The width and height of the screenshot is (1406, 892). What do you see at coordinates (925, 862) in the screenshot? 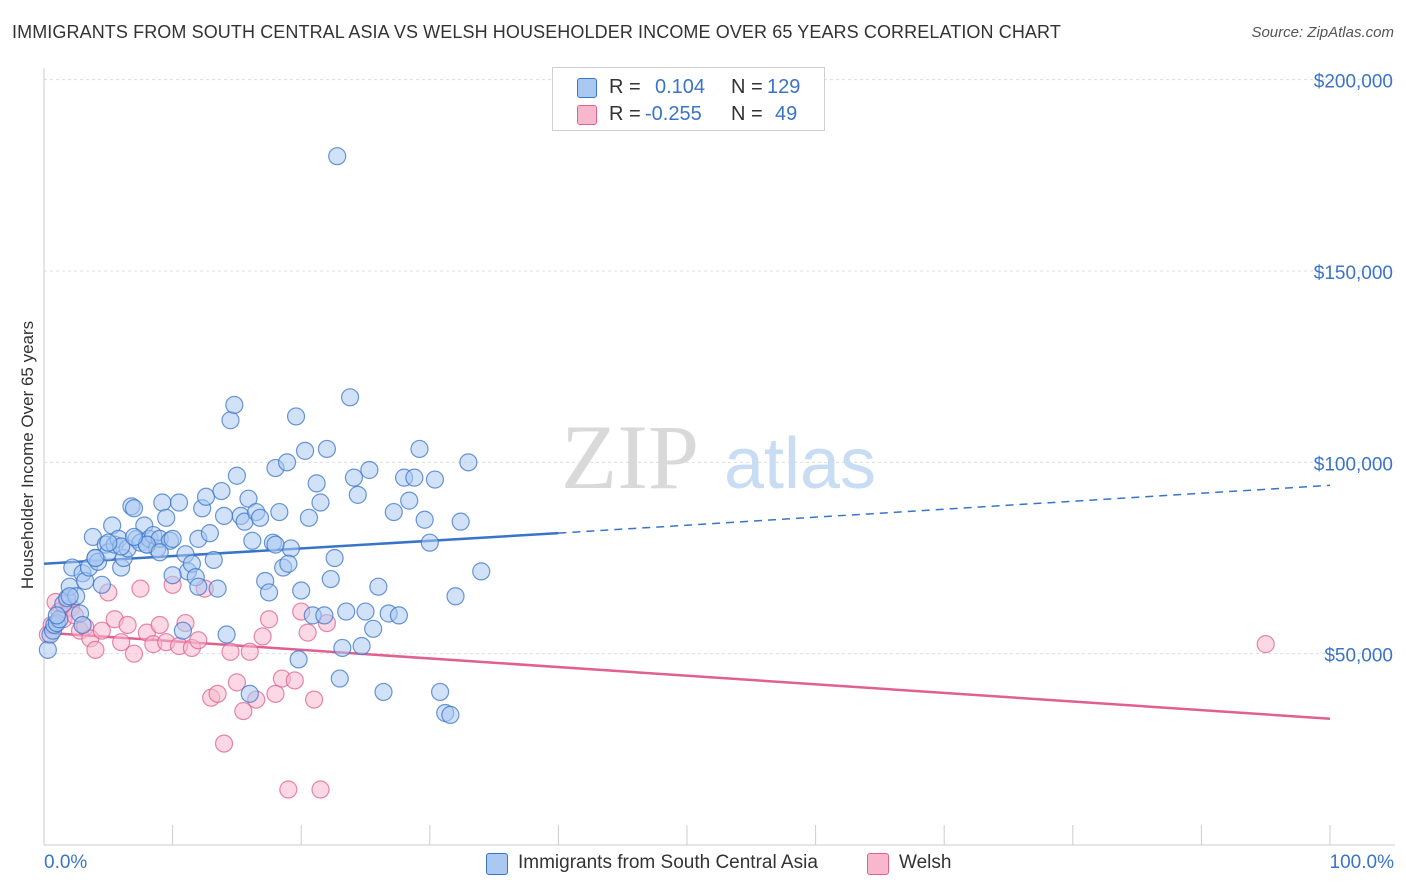
I see `series2-label: Welsh` at bounding box center [925, 862].